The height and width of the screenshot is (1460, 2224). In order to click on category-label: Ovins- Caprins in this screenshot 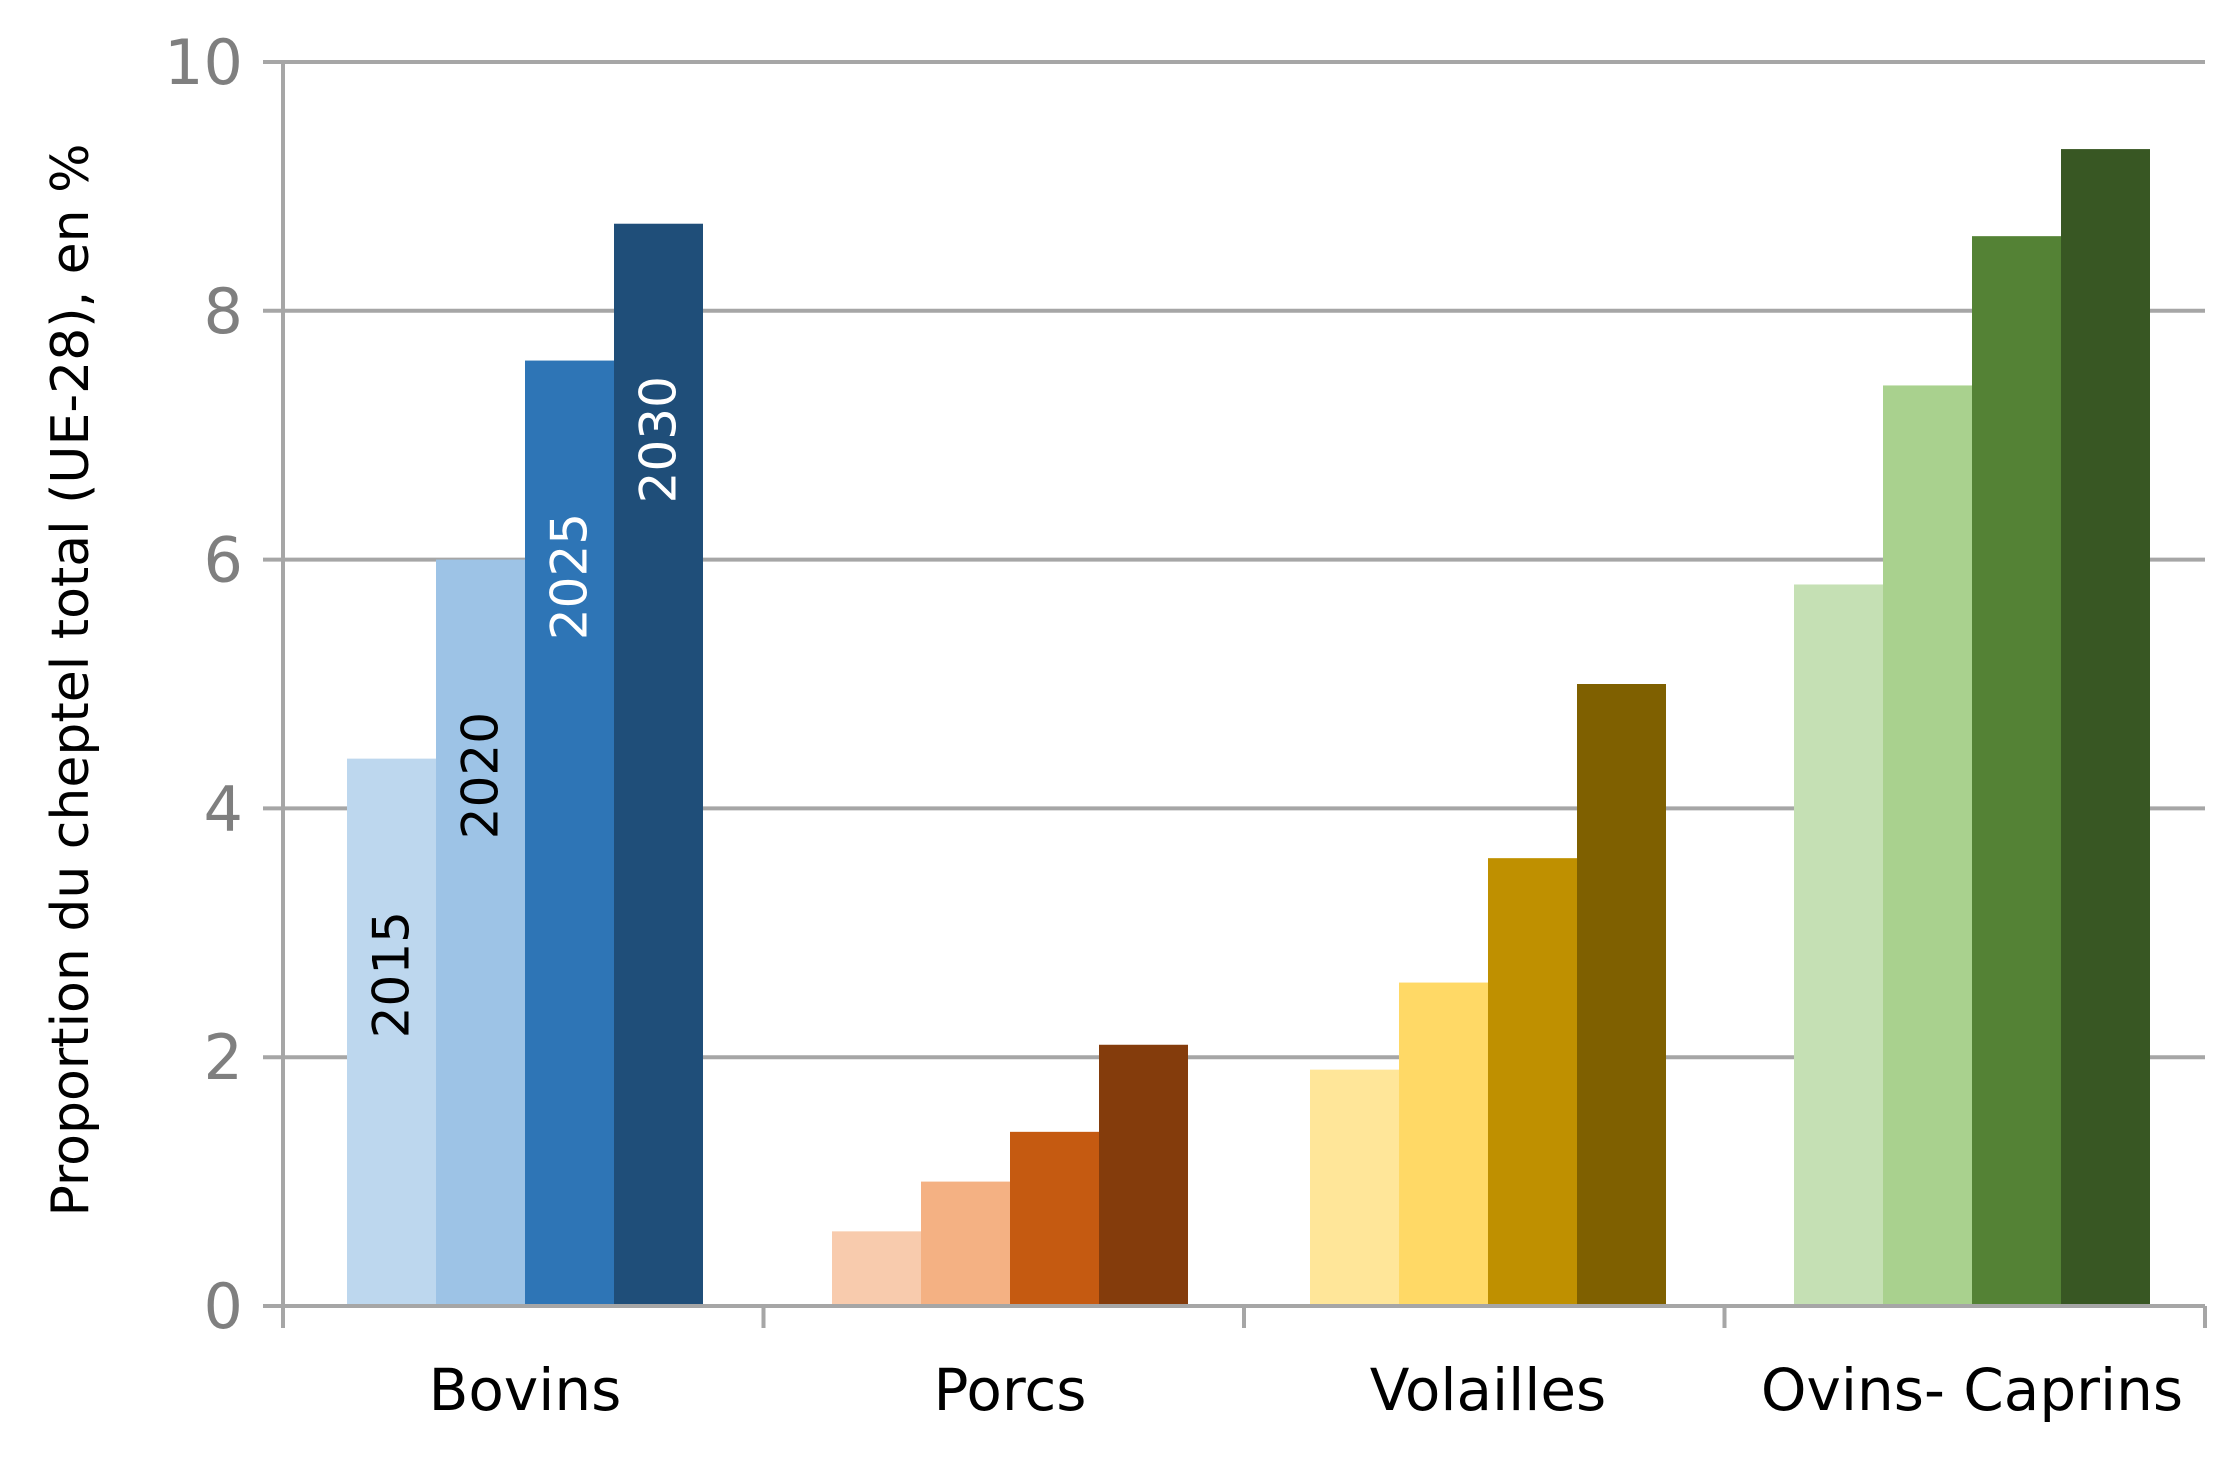, I will do `click(1972, 1390)`.